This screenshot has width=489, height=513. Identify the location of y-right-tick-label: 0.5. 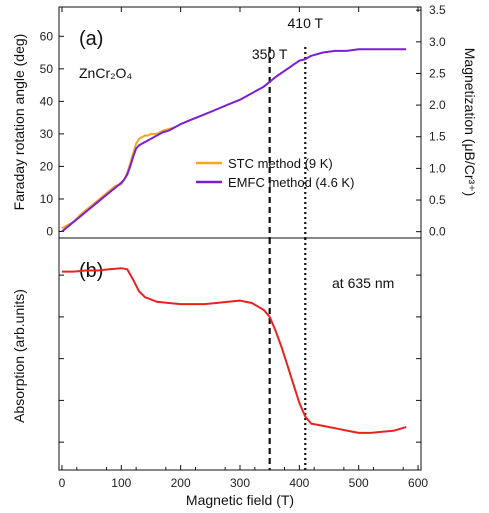
(437, 200).